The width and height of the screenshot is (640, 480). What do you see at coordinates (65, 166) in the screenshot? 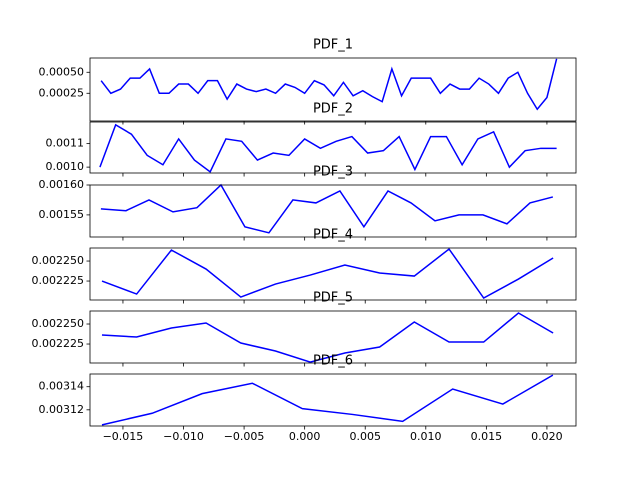
I see `y-tick-label: 0.0010` at bounding box center [65, 166].